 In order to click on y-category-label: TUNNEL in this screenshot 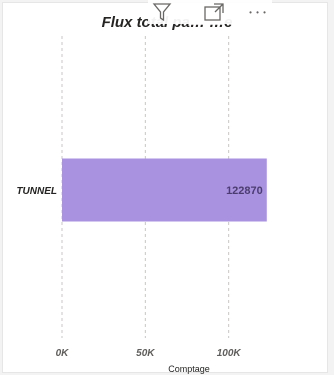, I will do `click(36, 191)`.